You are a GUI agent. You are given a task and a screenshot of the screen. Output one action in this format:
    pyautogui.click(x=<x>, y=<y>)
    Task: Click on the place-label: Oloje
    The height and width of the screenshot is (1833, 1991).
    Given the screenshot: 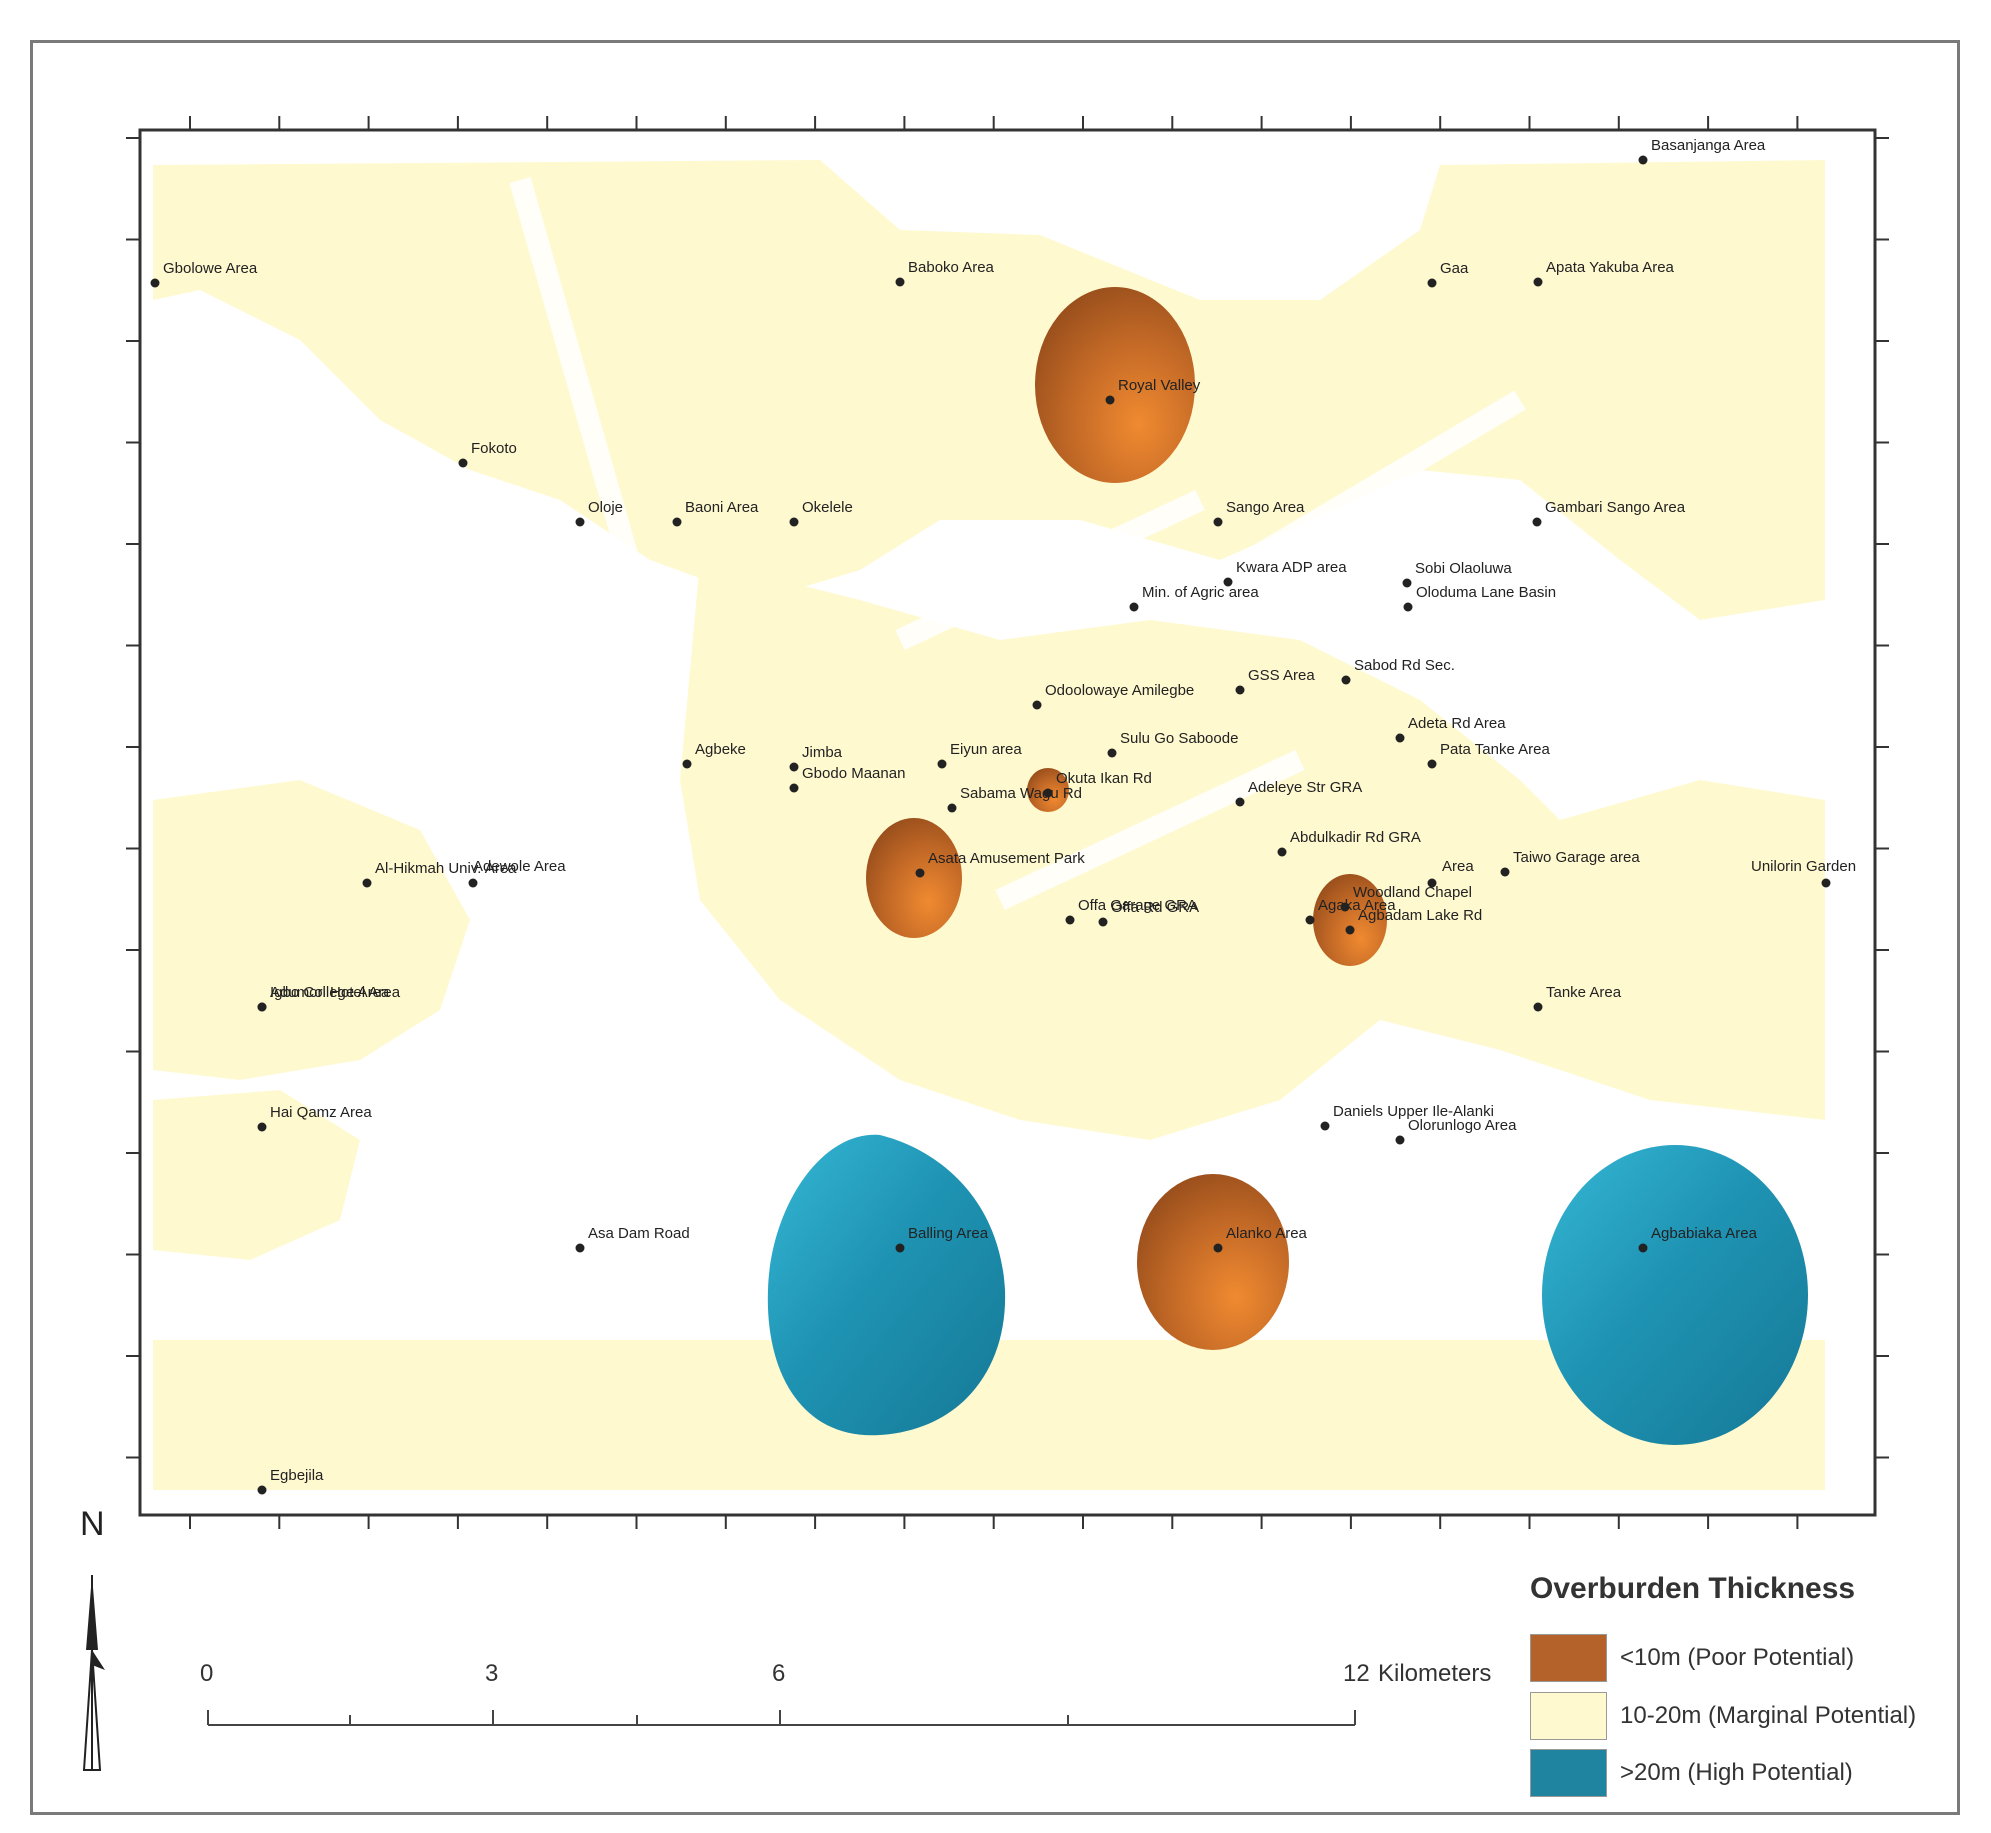 What is the action you would take?
    pyautogui.click(x=605, y=507)
    